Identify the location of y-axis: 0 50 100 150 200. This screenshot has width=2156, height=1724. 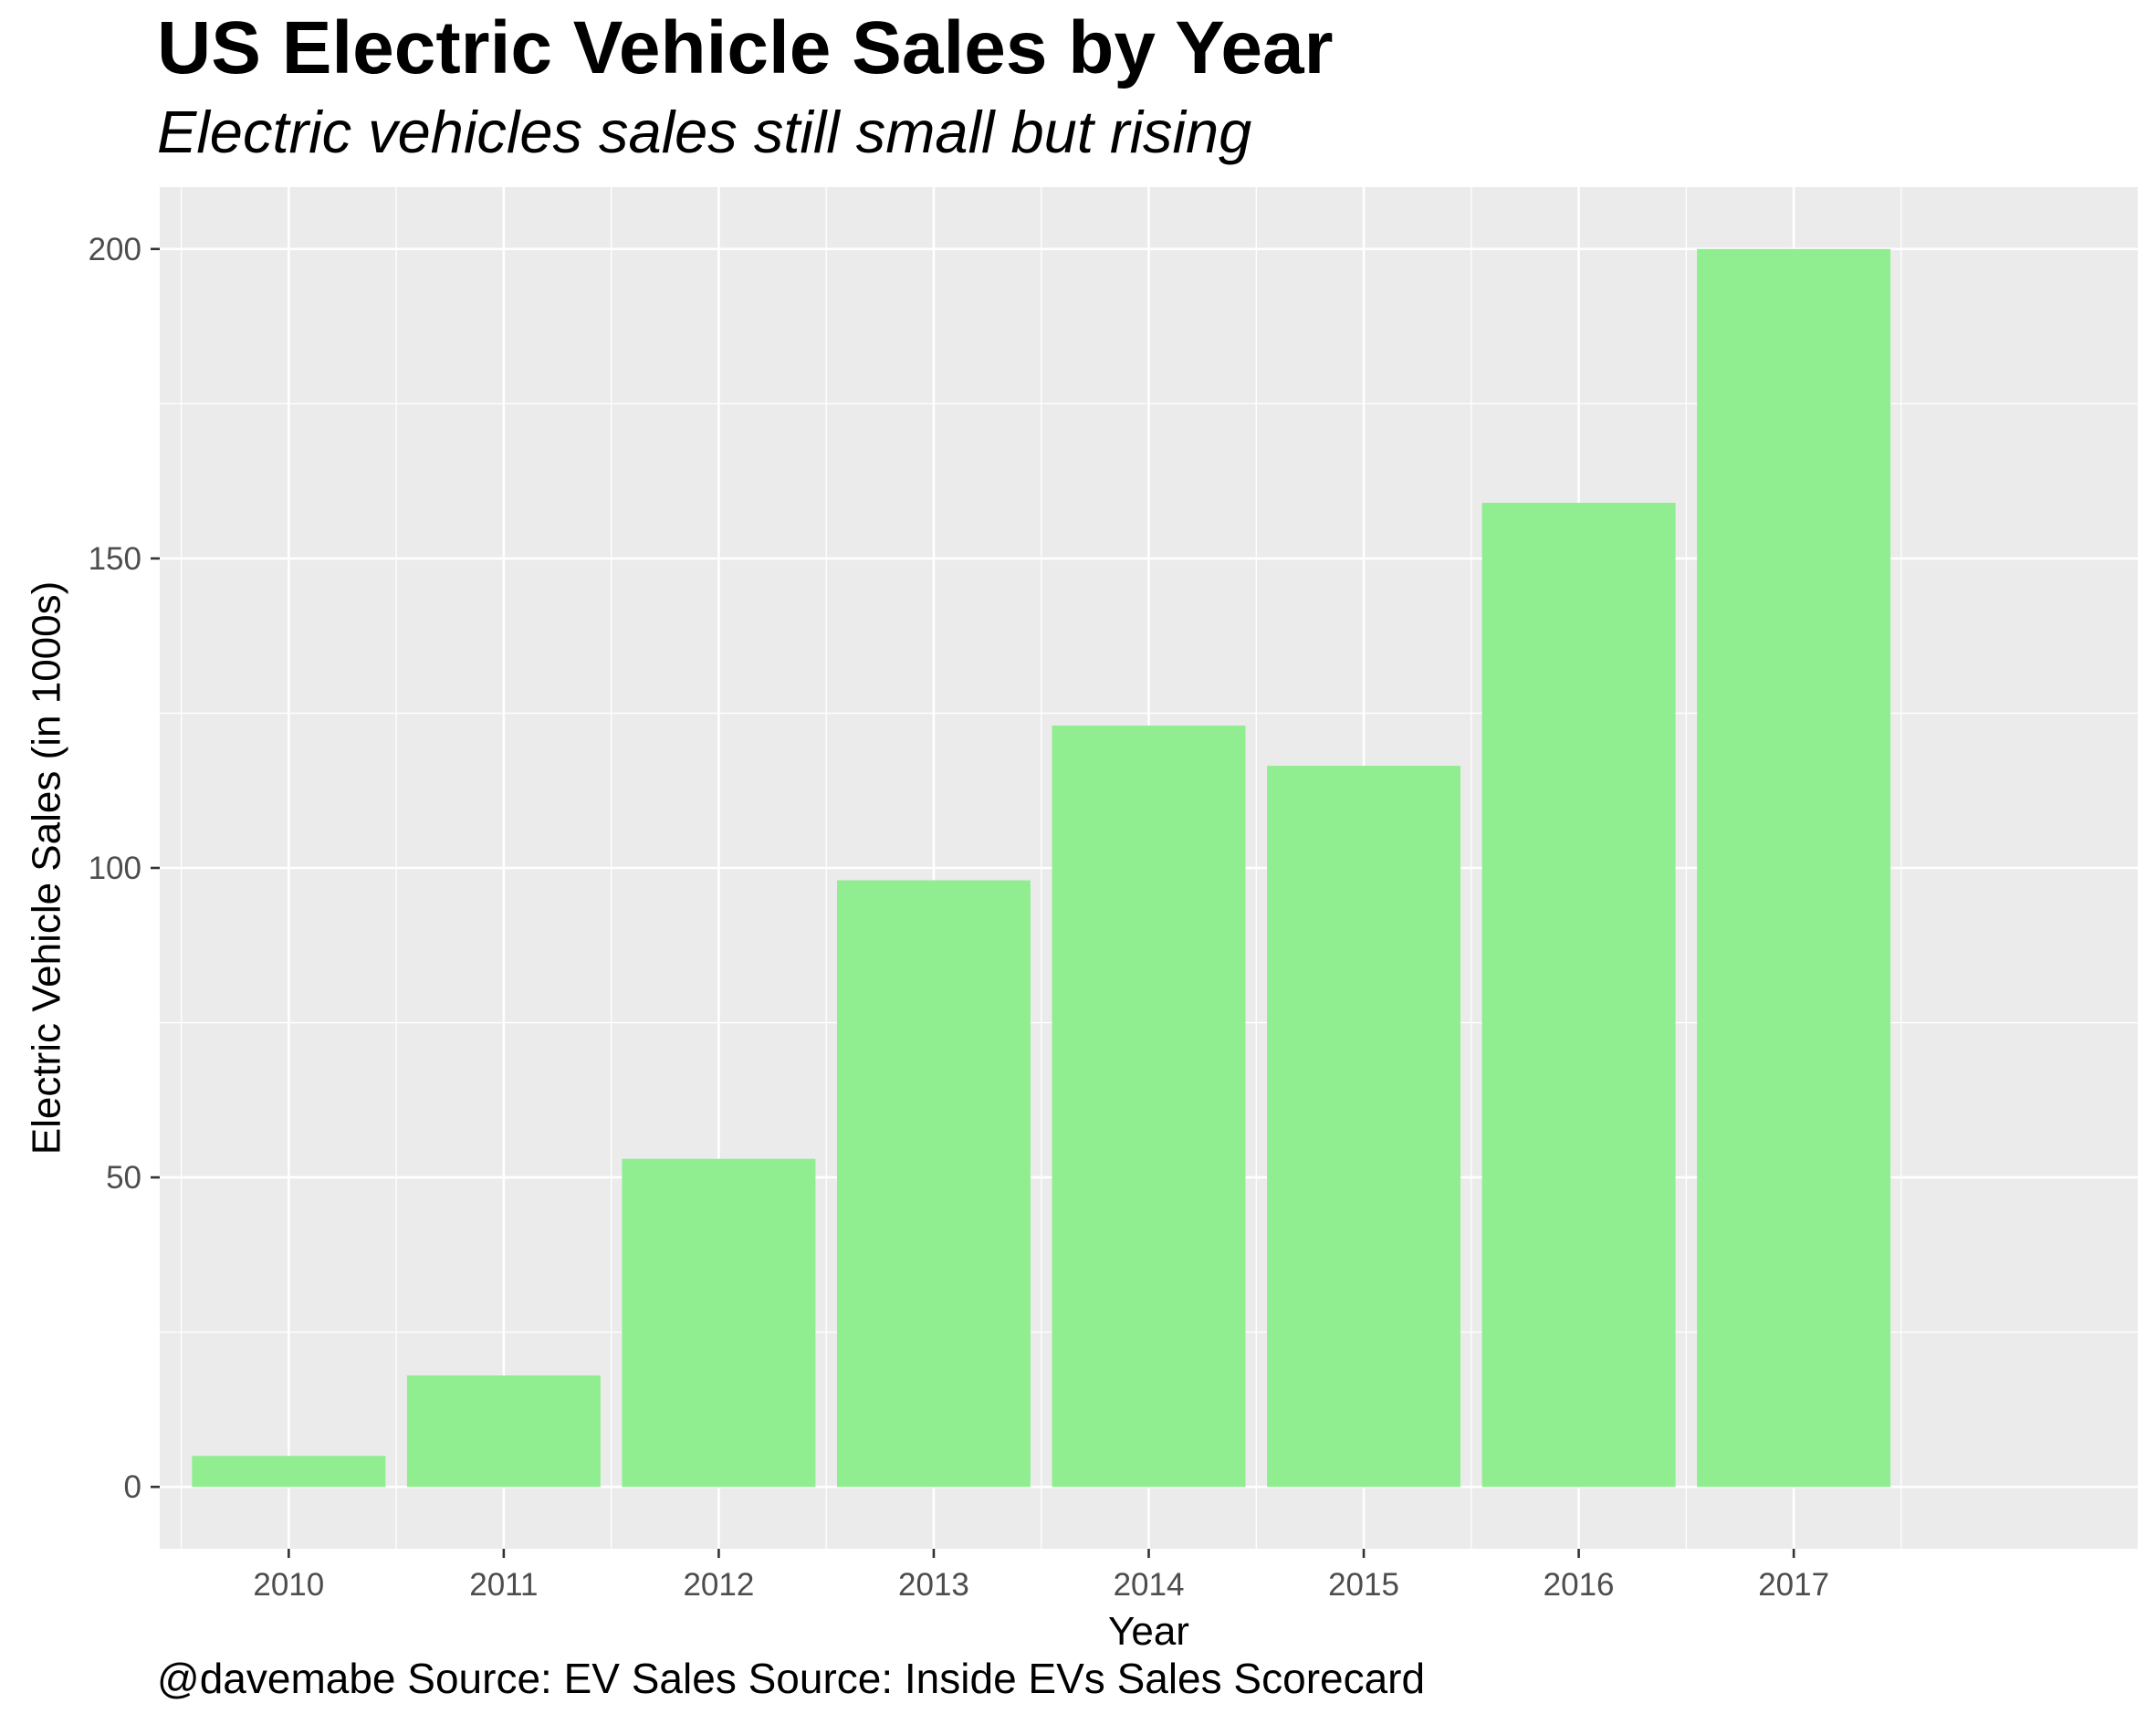
(125, 869).